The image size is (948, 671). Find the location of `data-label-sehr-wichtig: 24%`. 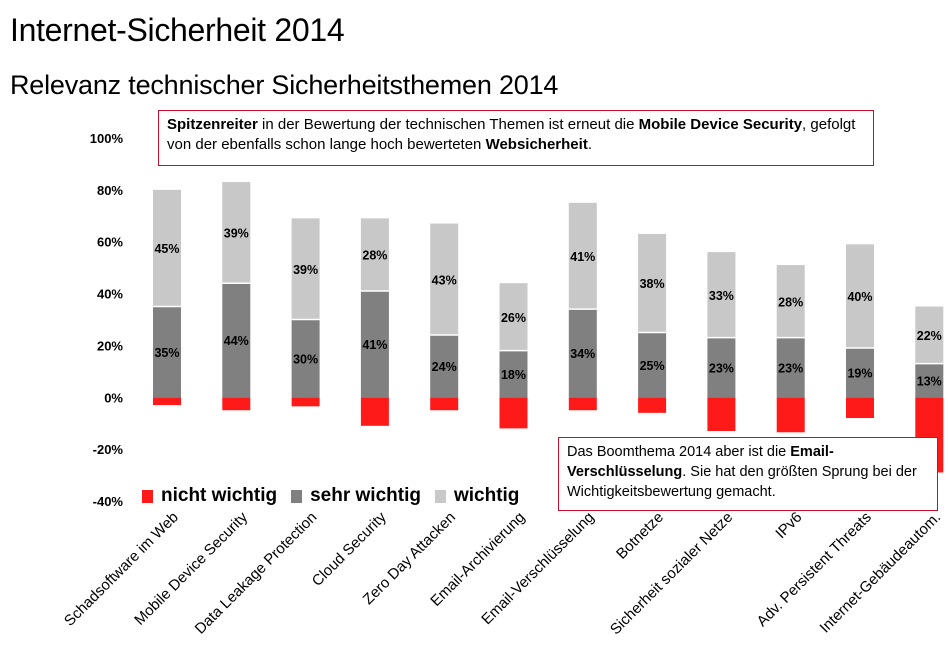

data-label-sehr-wichtig: 24% is located at coordinates (444, 367).